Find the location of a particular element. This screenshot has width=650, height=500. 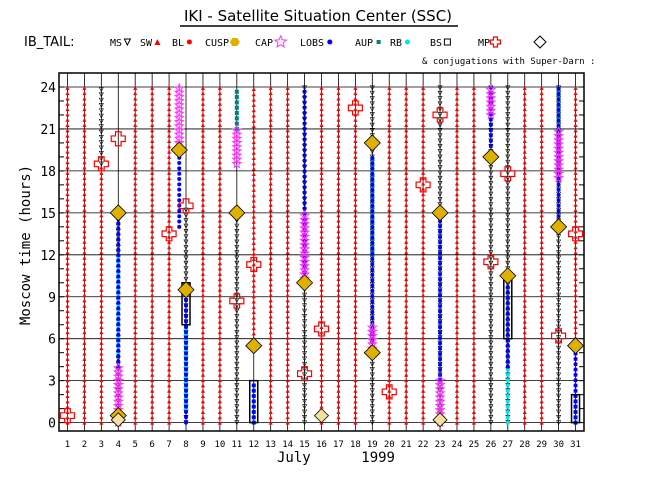

legend-item-aup: AUP is located at coordinates (368, 43).